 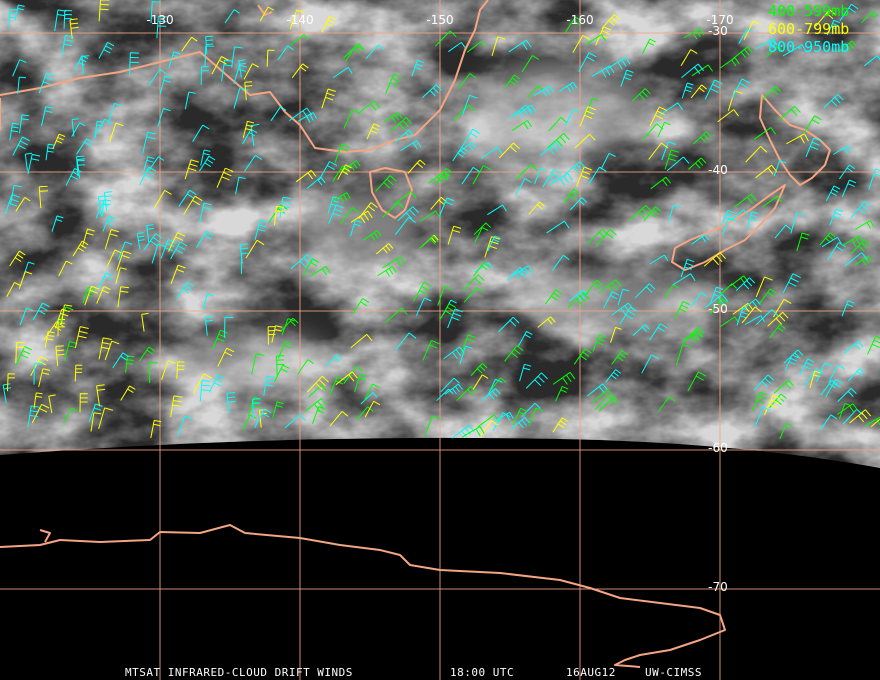 I want to click on longitude-label: -160, so click(x=579, y=20).